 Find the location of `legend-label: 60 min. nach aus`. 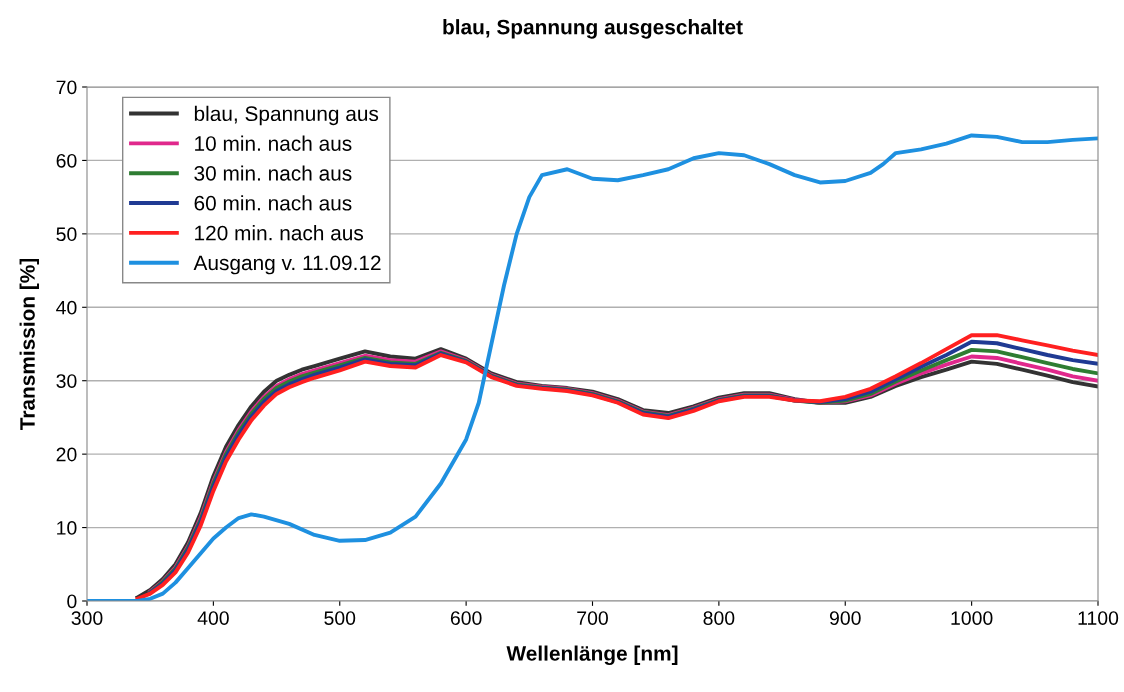

legend-label: 60 min. nach aus is located at coordinates (273, 203).